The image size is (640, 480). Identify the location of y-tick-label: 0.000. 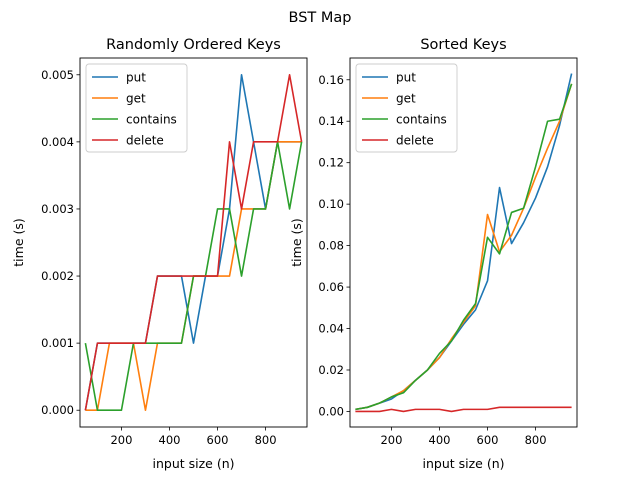
(57, 410).